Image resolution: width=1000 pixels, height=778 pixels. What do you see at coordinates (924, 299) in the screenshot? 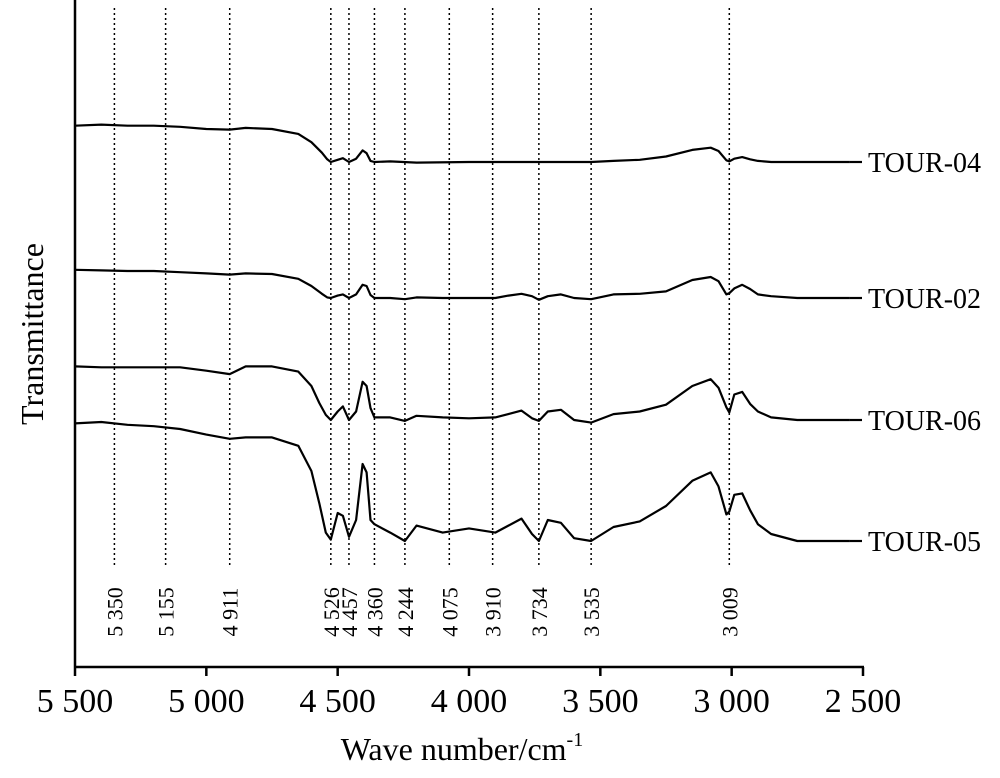
I see `series-label: TOUR-02` at bounding box center [924, 299].